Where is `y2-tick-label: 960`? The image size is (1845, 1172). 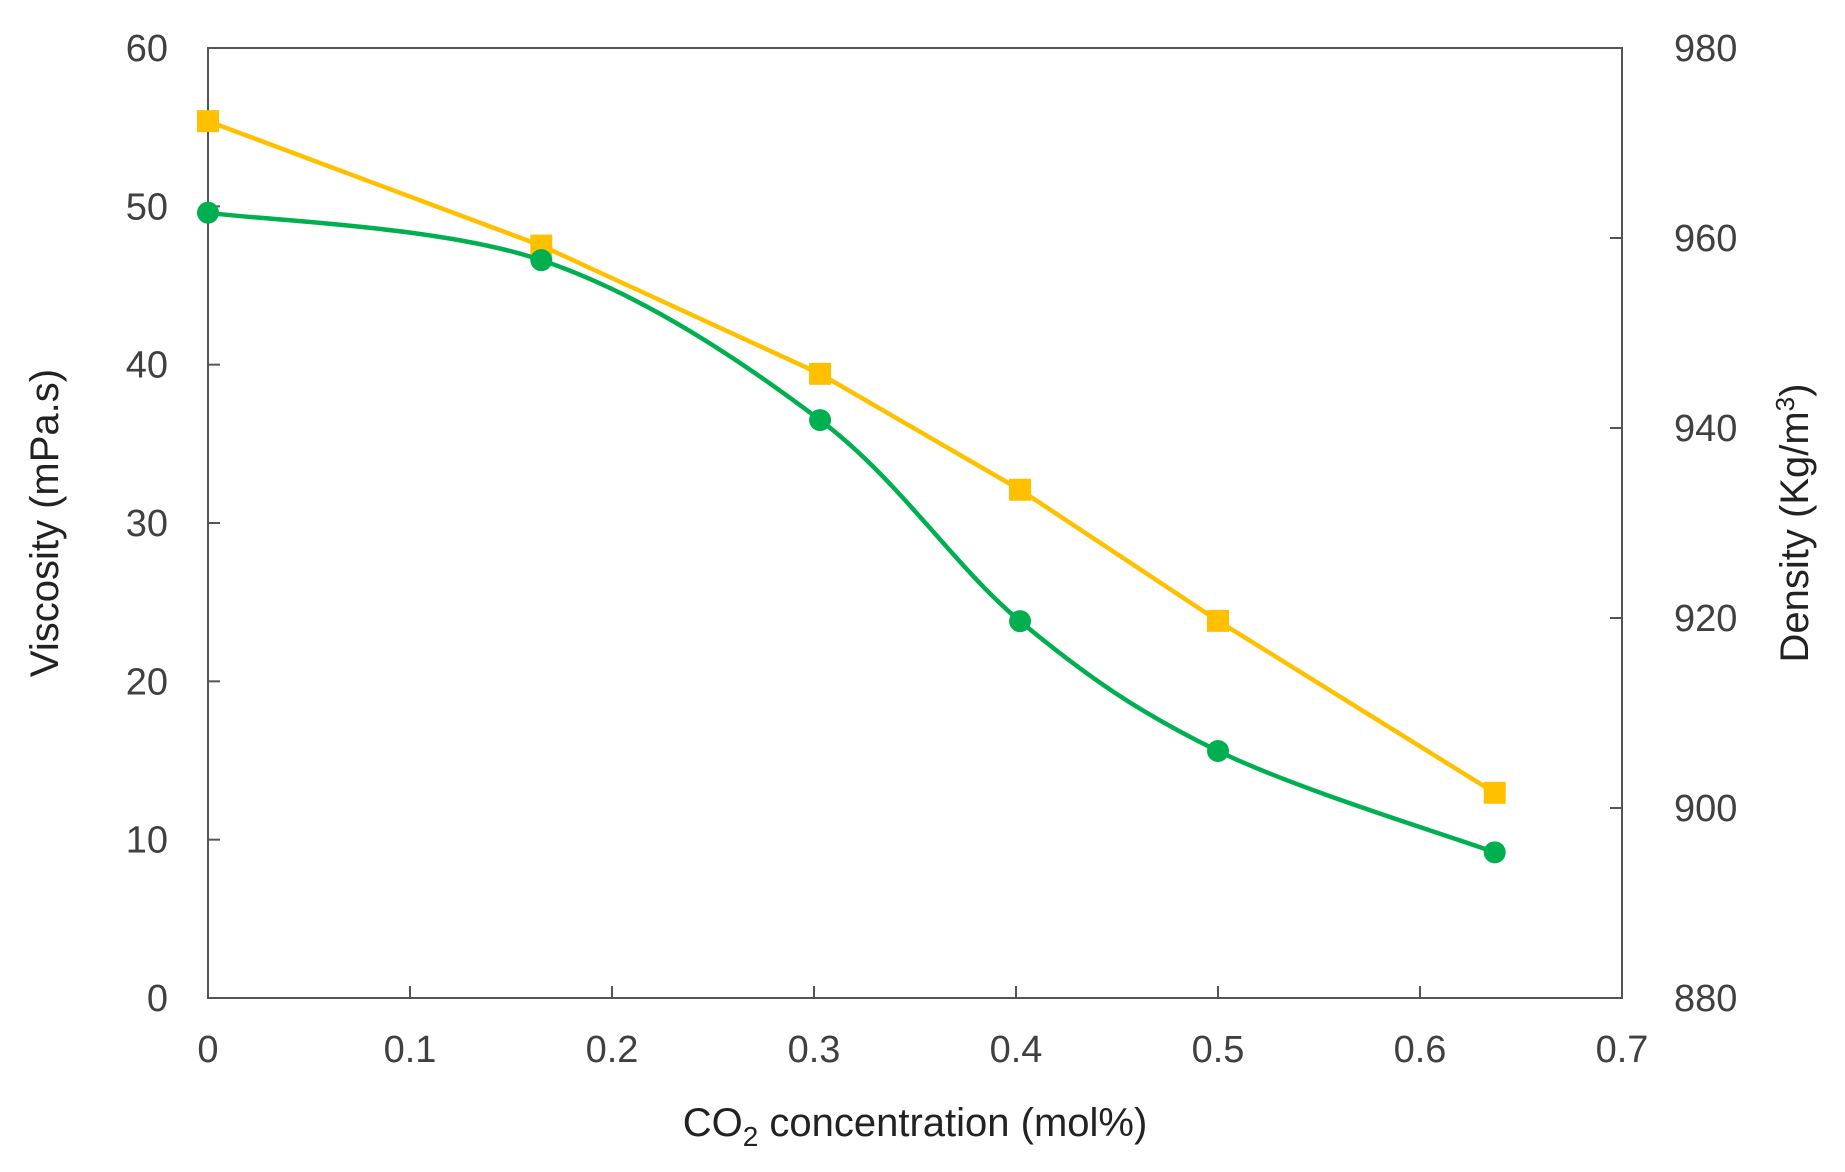
y2-tick-label: 960 is located at coordinates (1705, 239).